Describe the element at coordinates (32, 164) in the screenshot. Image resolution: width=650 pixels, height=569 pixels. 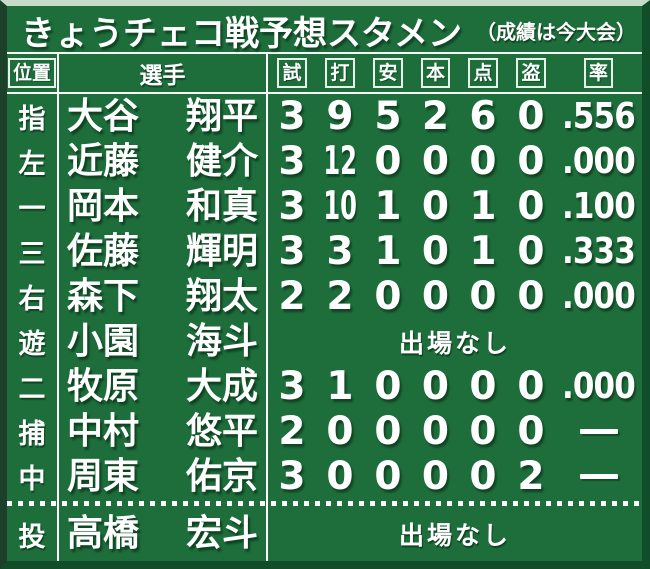
I see `position-cell: 左` at that location.